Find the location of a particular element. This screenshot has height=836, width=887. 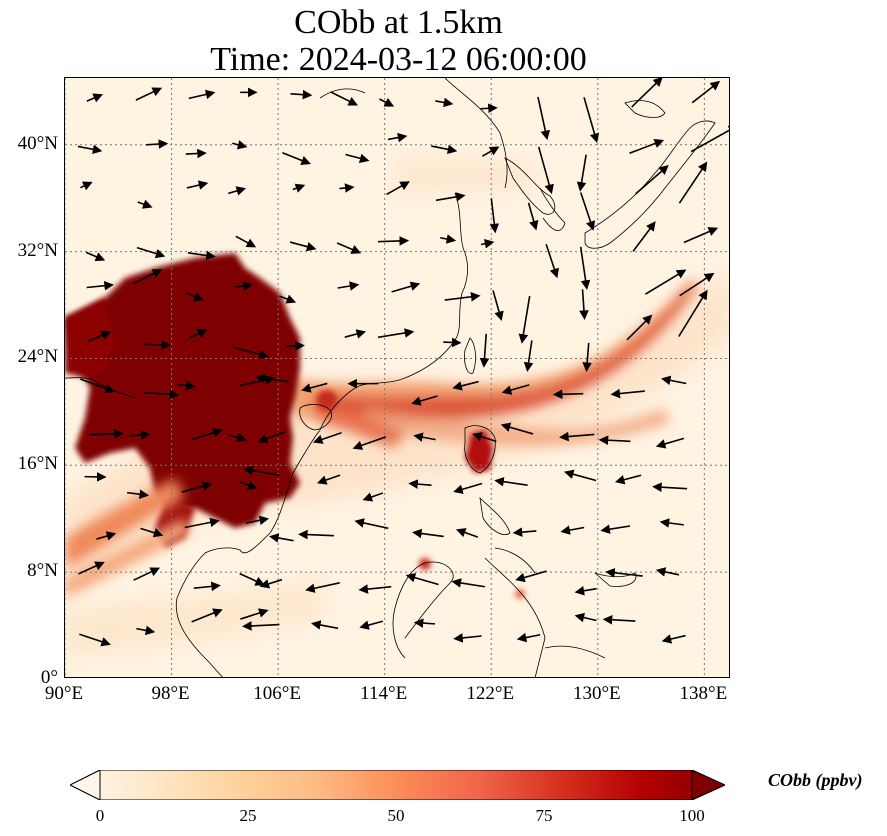

map-title: CObb at 1.5km is located at coordinates (398, 22).